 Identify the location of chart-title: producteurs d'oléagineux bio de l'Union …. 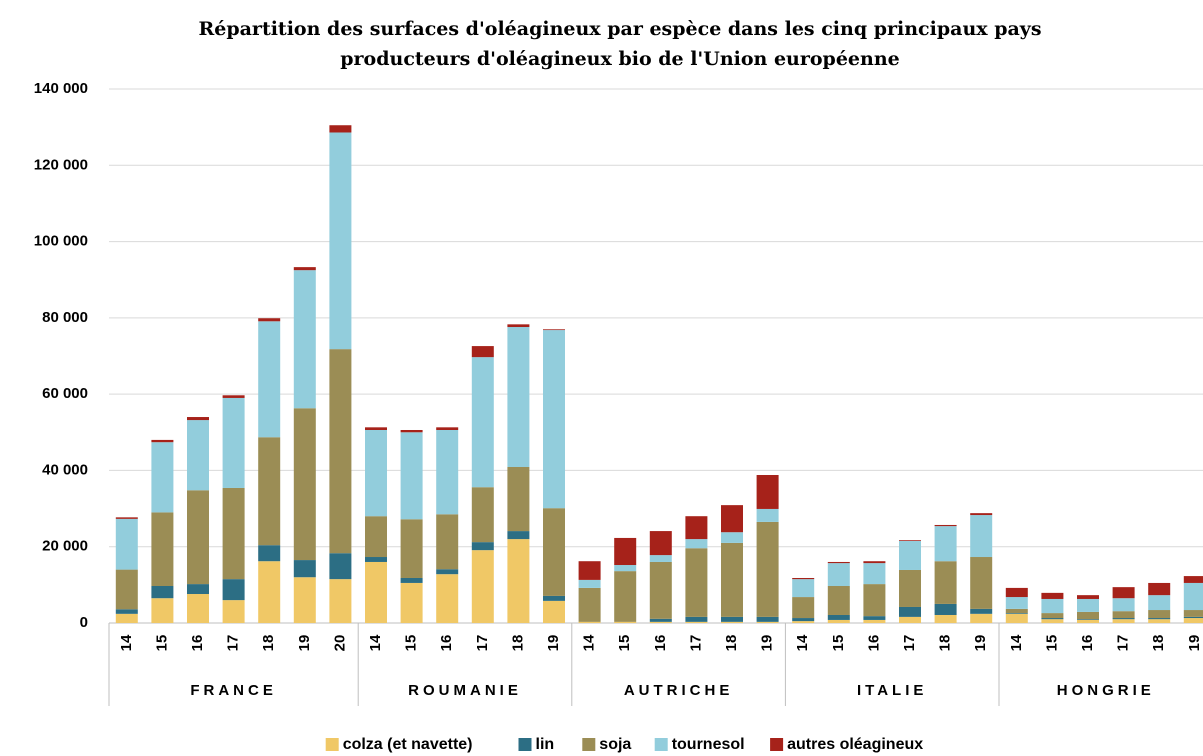
(619, 59).